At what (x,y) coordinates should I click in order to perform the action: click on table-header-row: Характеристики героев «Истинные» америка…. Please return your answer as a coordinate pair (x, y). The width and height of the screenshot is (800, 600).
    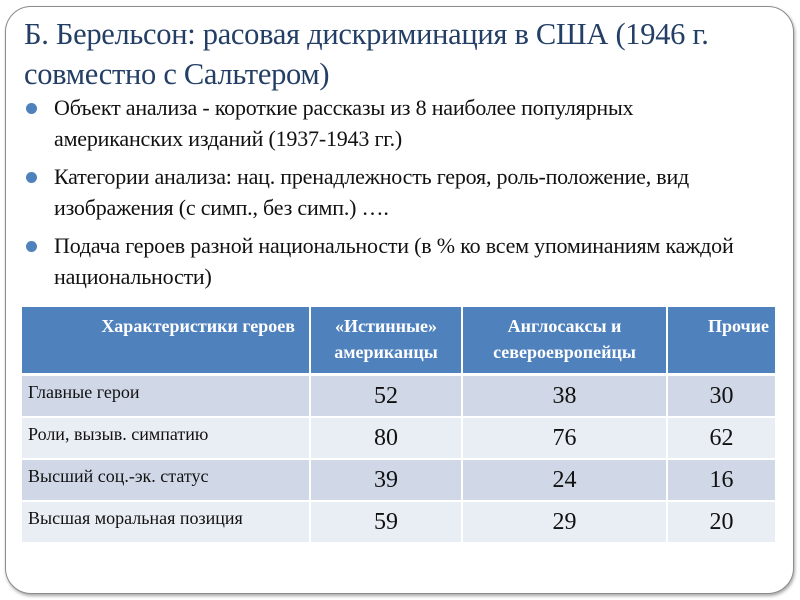
    Looking at the image, I should click on (398, 341).